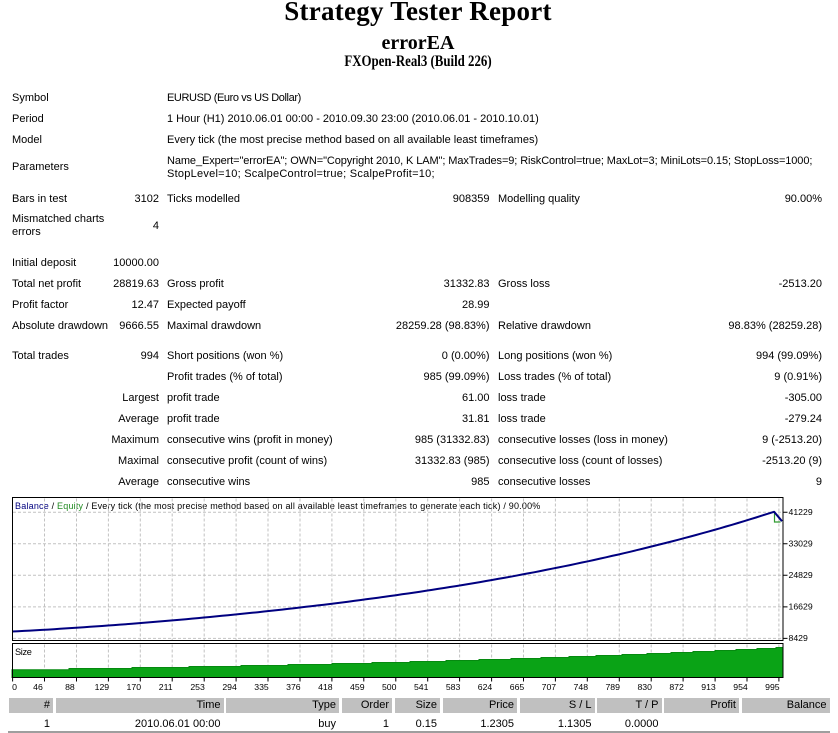  Describe the element at coordinates (801, 544) in the screenshot. I see `svg-text: 33029` at that location.